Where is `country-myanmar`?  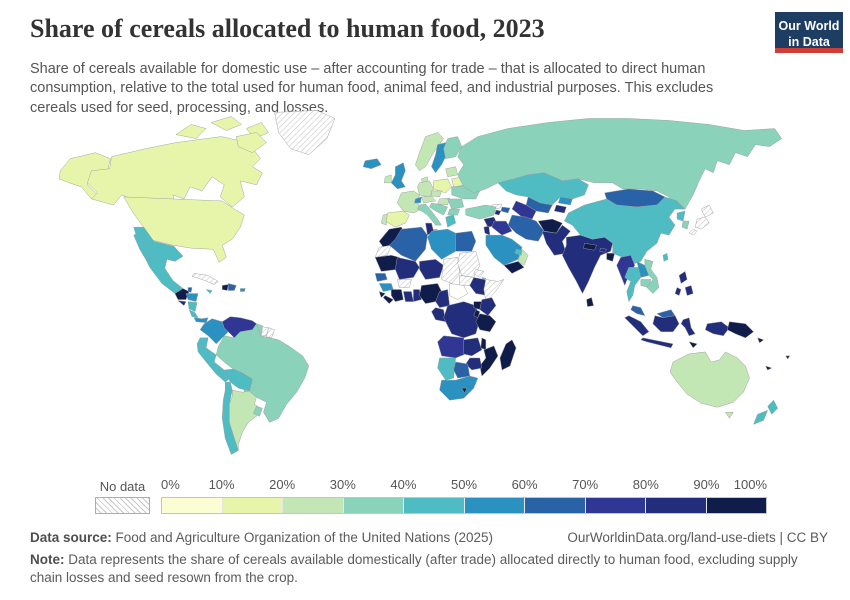
country-myanmar is located at coordinates (626, 270).